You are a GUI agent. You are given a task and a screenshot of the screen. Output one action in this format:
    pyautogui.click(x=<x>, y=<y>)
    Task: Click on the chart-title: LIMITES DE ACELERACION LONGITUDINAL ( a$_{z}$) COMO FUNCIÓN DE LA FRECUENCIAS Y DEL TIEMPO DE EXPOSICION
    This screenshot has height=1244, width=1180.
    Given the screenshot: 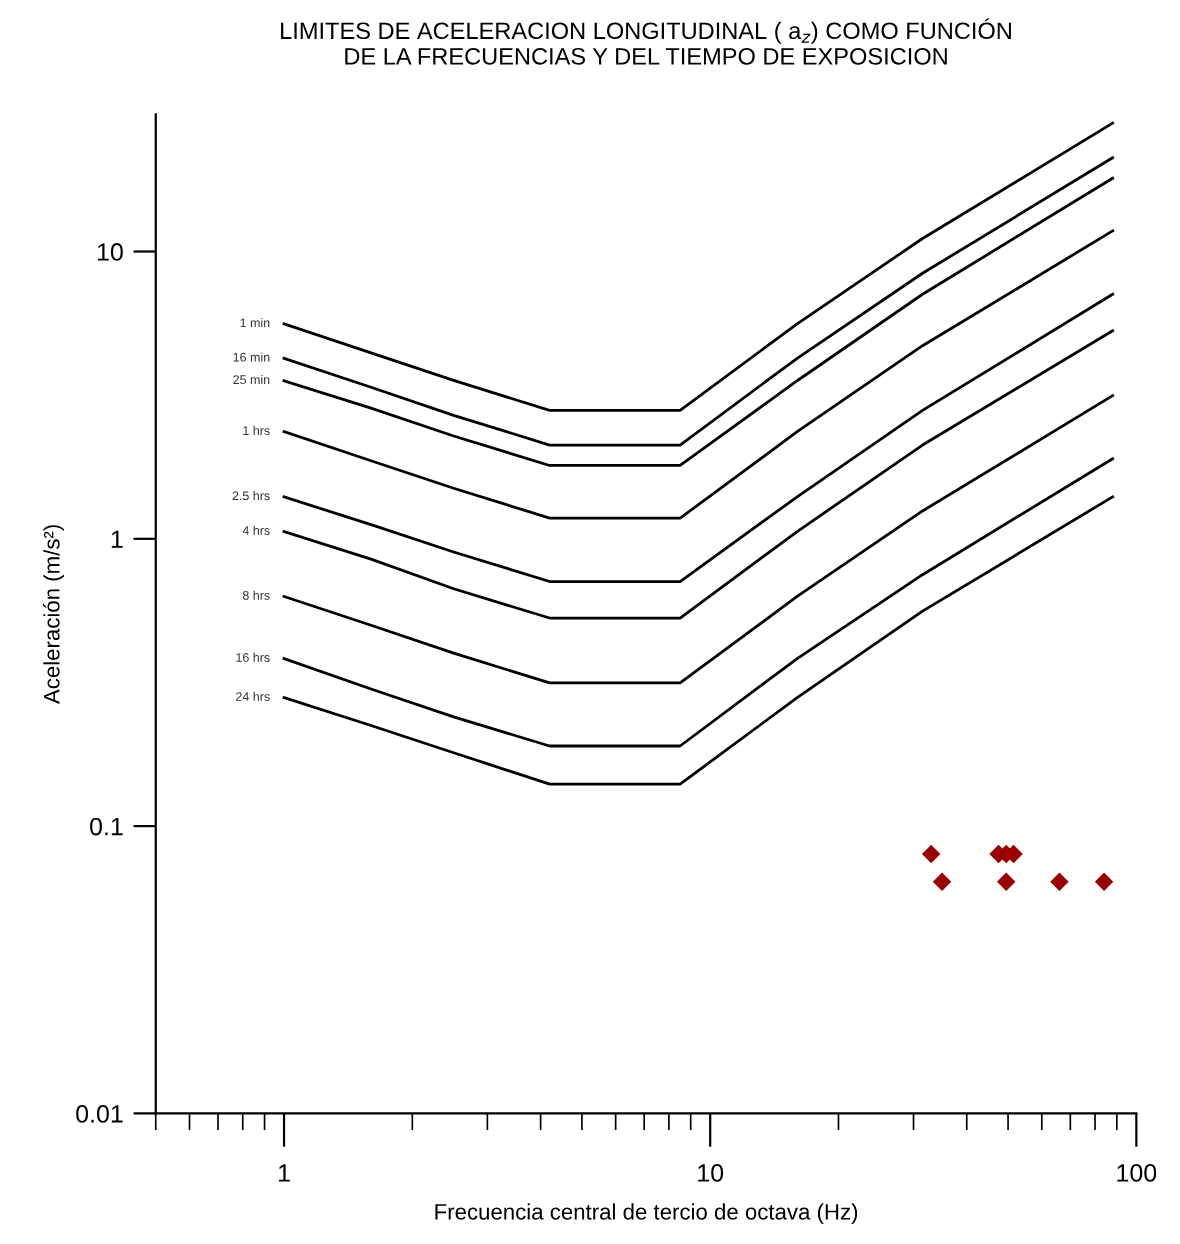 What is the action you would take?
    pyautogui.click(x=646, y=41)
    